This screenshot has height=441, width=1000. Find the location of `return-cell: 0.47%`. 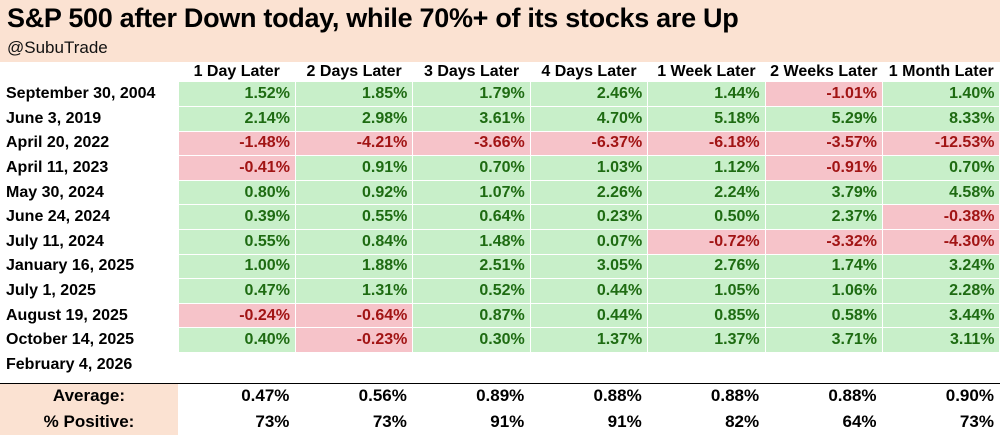

return-cell: 0.47% is located at coordinates (237, 291).